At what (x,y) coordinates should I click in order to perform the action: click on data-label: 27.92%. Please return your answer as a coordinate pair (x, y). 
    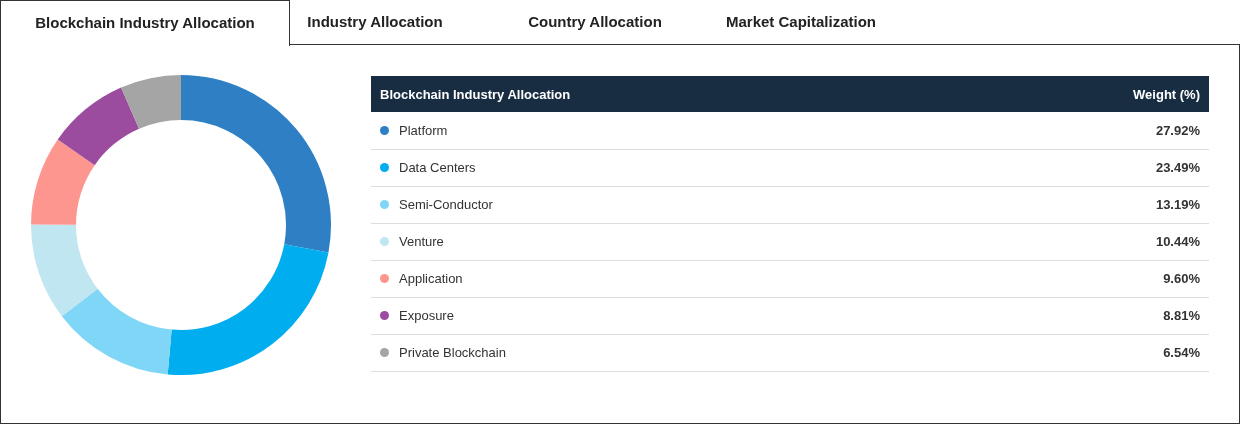
    Looking at the image, I should click on (1087, 130).